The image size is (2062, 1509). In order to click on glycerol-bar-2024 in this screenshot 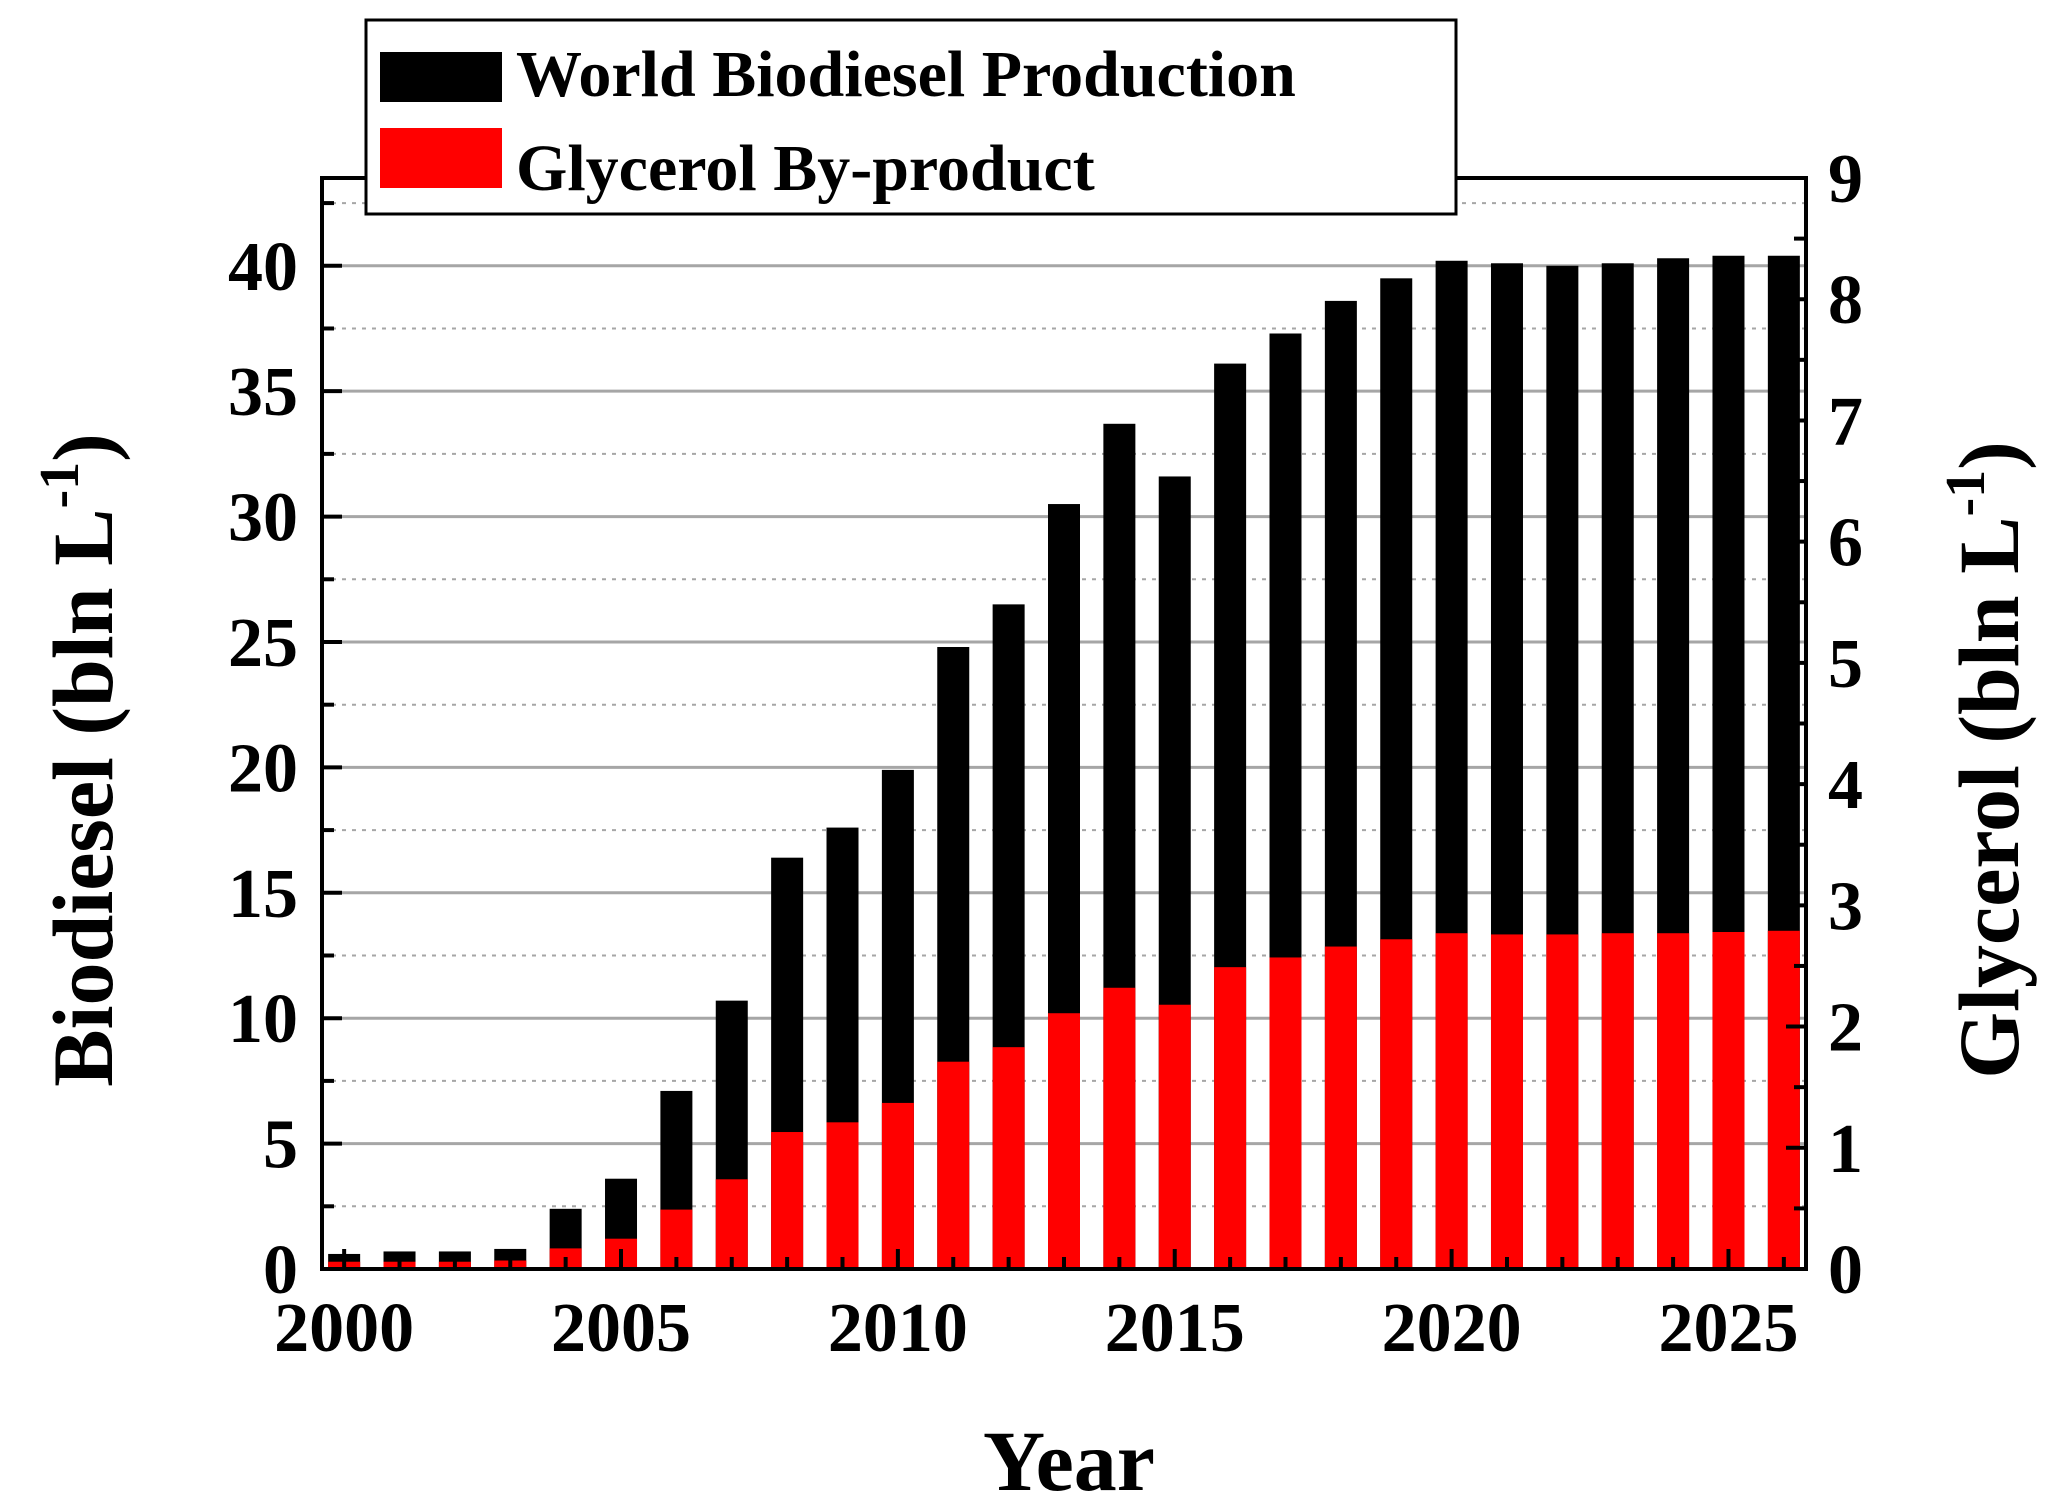, I will do `click(1673, 1101)`.